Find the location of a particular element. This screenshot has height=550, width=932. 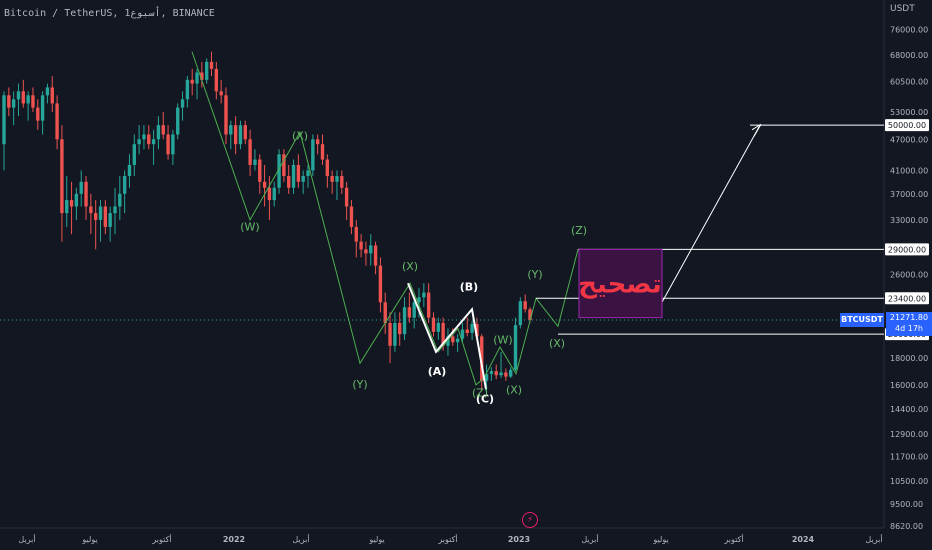

y-tick-label: 53000.00 is located at coordinates (909, 112).